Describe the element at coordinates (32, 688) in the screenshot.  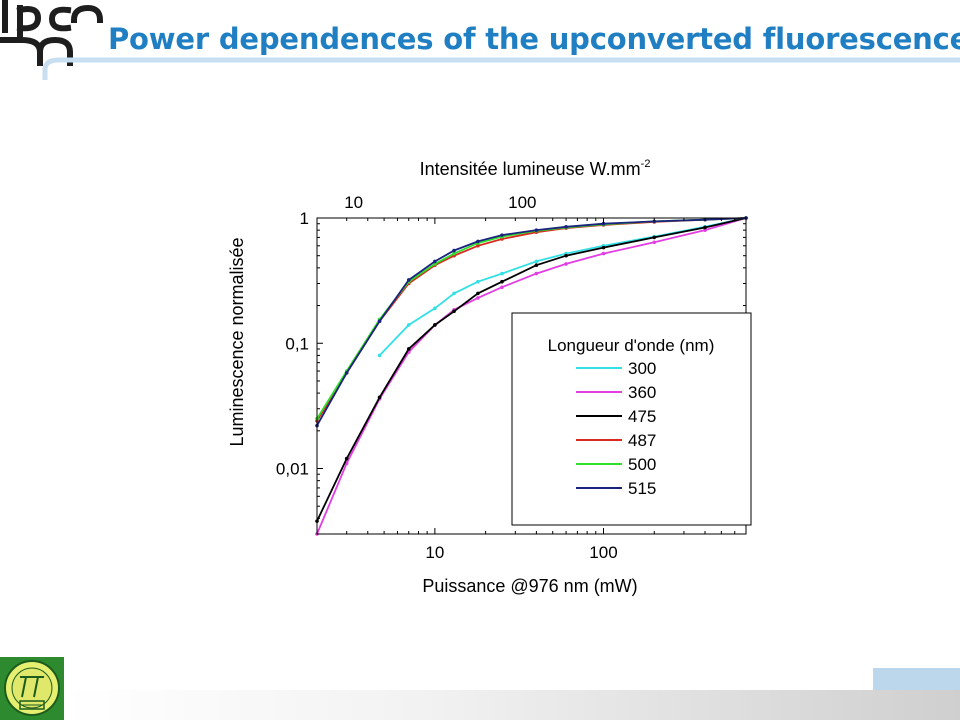
I see `dpc10-seal-icon` at that location.